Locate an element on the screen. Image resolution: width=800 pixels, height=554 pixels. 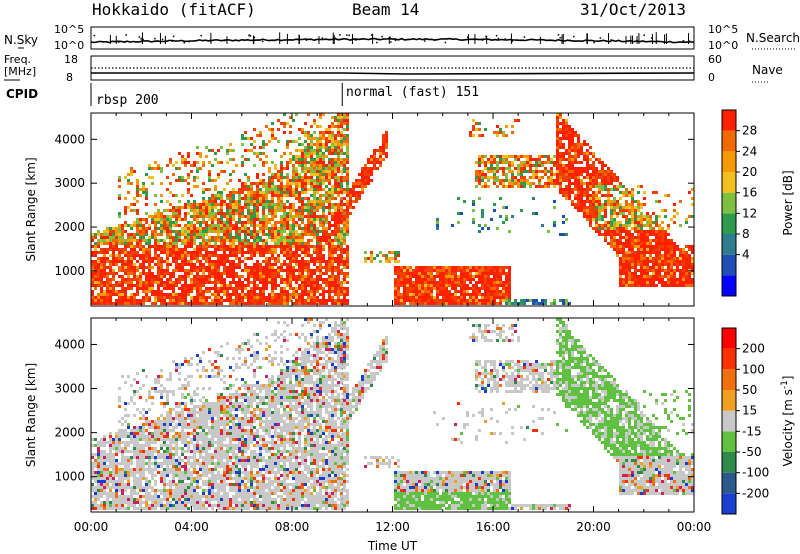
nsky-panel-frame is located at coordinates (392, 38).